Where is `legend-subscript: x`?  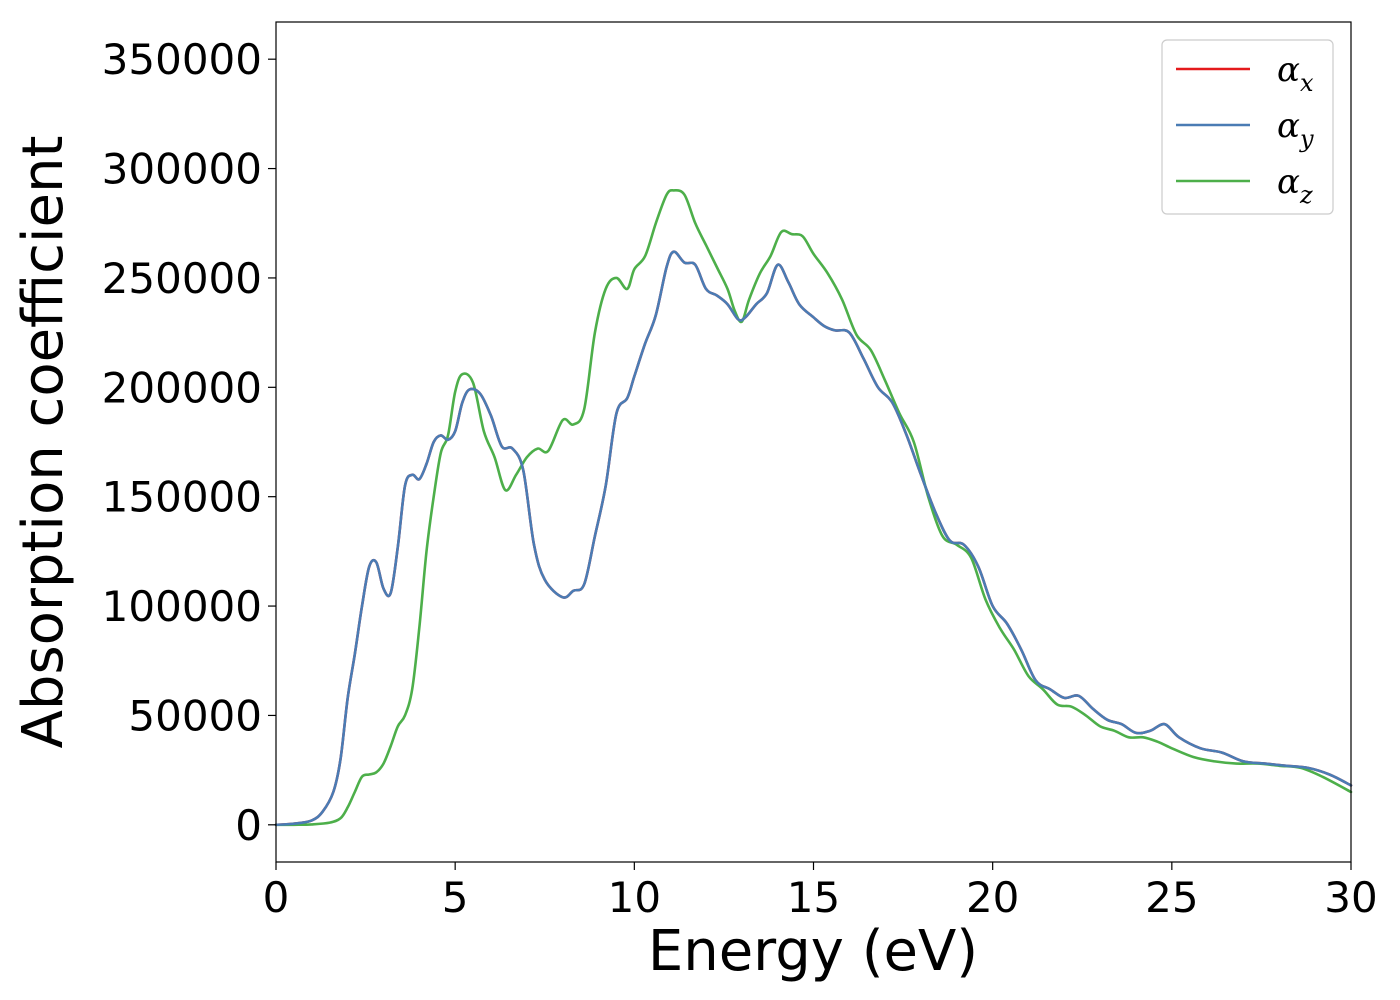
legend-subscript: x is located at coordinates (1307, 83).